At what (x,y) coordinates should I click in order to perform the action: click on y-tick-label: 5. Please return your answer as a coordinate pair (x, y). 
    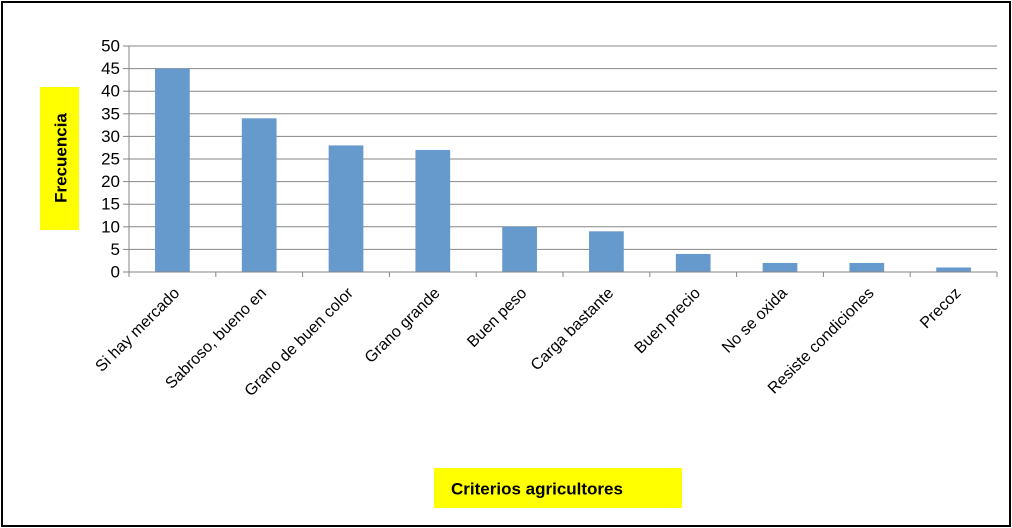
    Looking at the image, I should click on (115, 249).